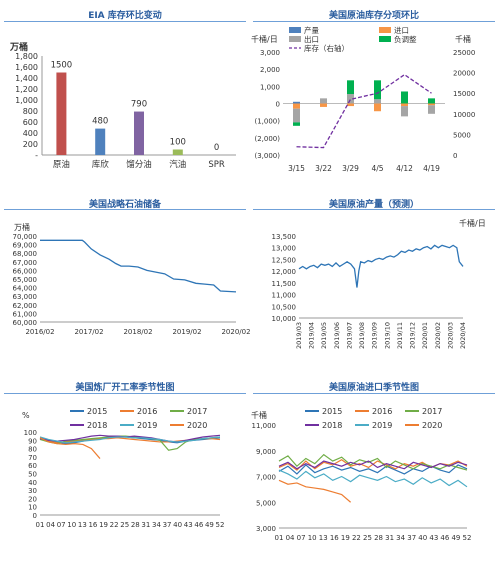 The width and height of the screenshot is (499, 564). What do you see at coordinates (267, 122) in the screenshot?
I see `y-tick-label-left: (1,000)` at bounding box center [267, 122].